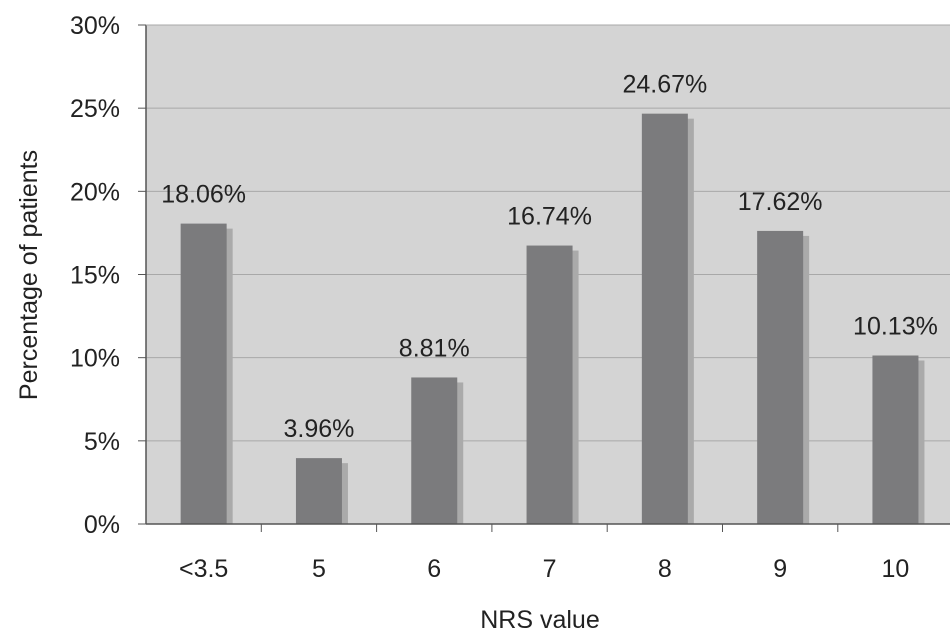 The image size is (950, 634). I want to click on x-tick-label: 6, so click(434, 569).